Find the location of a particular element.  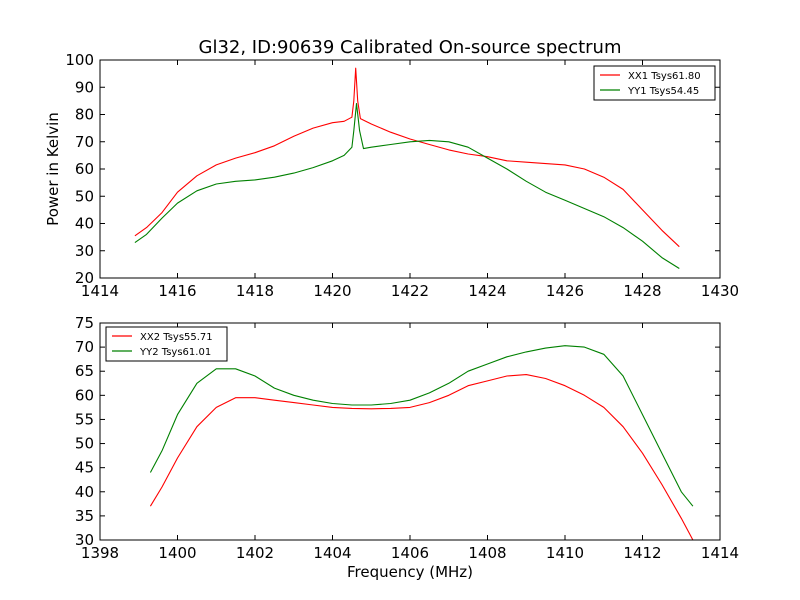

legend-entry: XX2 Tsys55.71 is located at coordinates (176, 337).